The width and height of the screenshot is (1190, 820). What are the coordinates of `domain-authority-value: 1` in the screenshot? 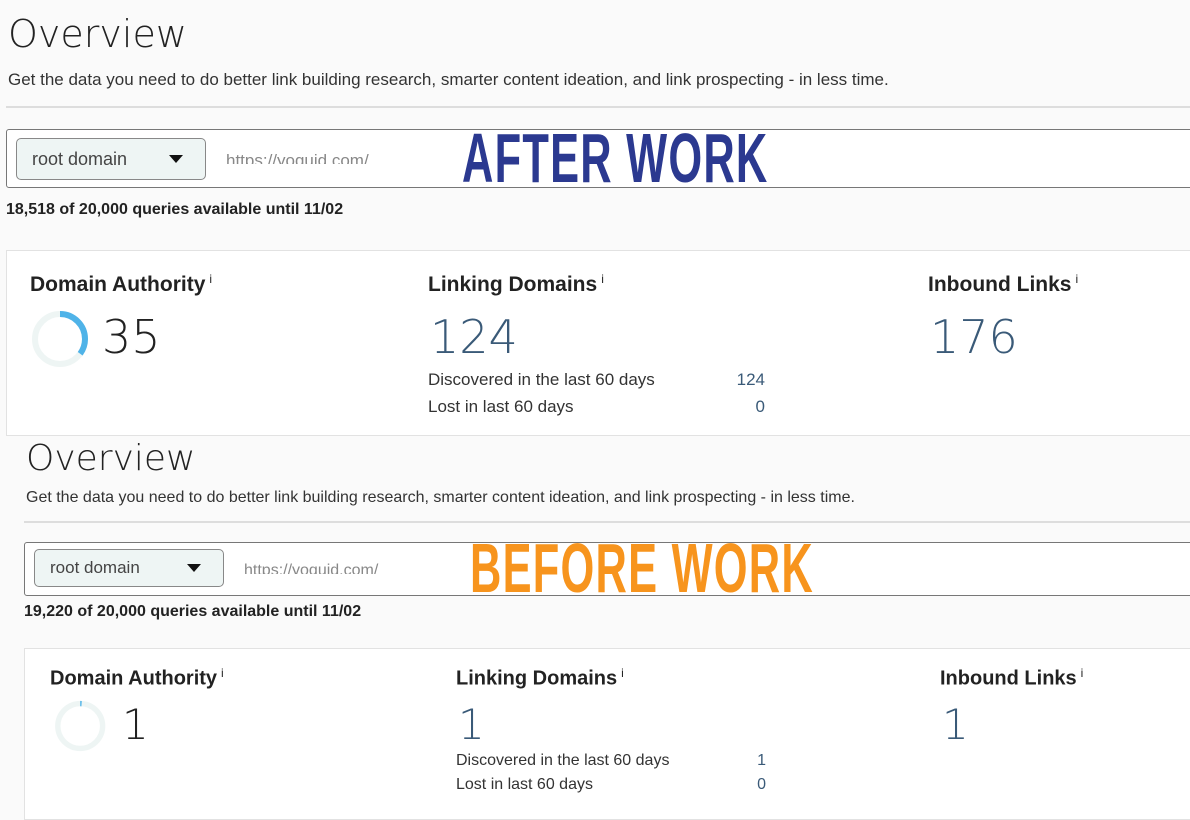 It's located at (135, 724).